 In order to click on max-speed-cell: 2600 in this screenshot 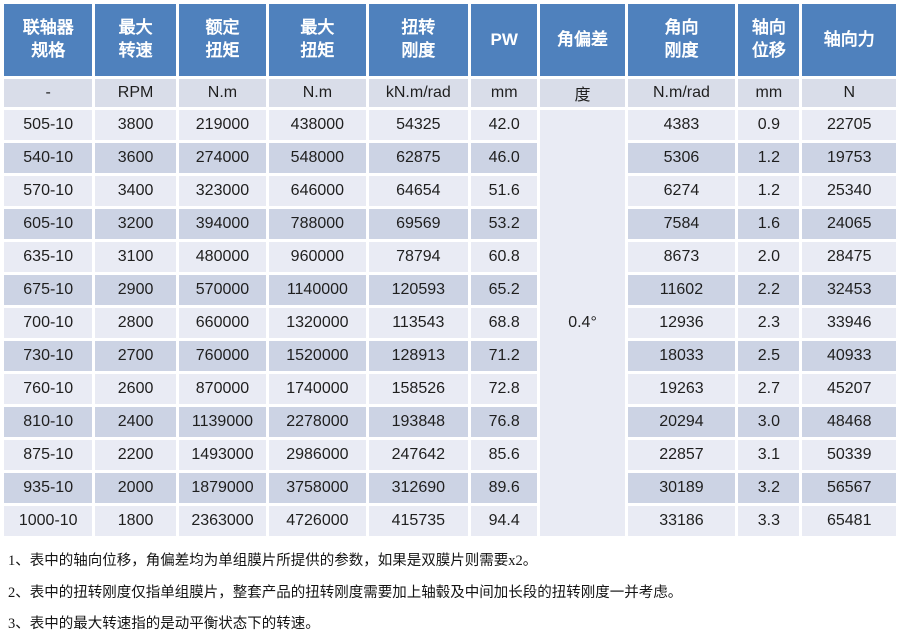, I will do `click(135, 389)`.